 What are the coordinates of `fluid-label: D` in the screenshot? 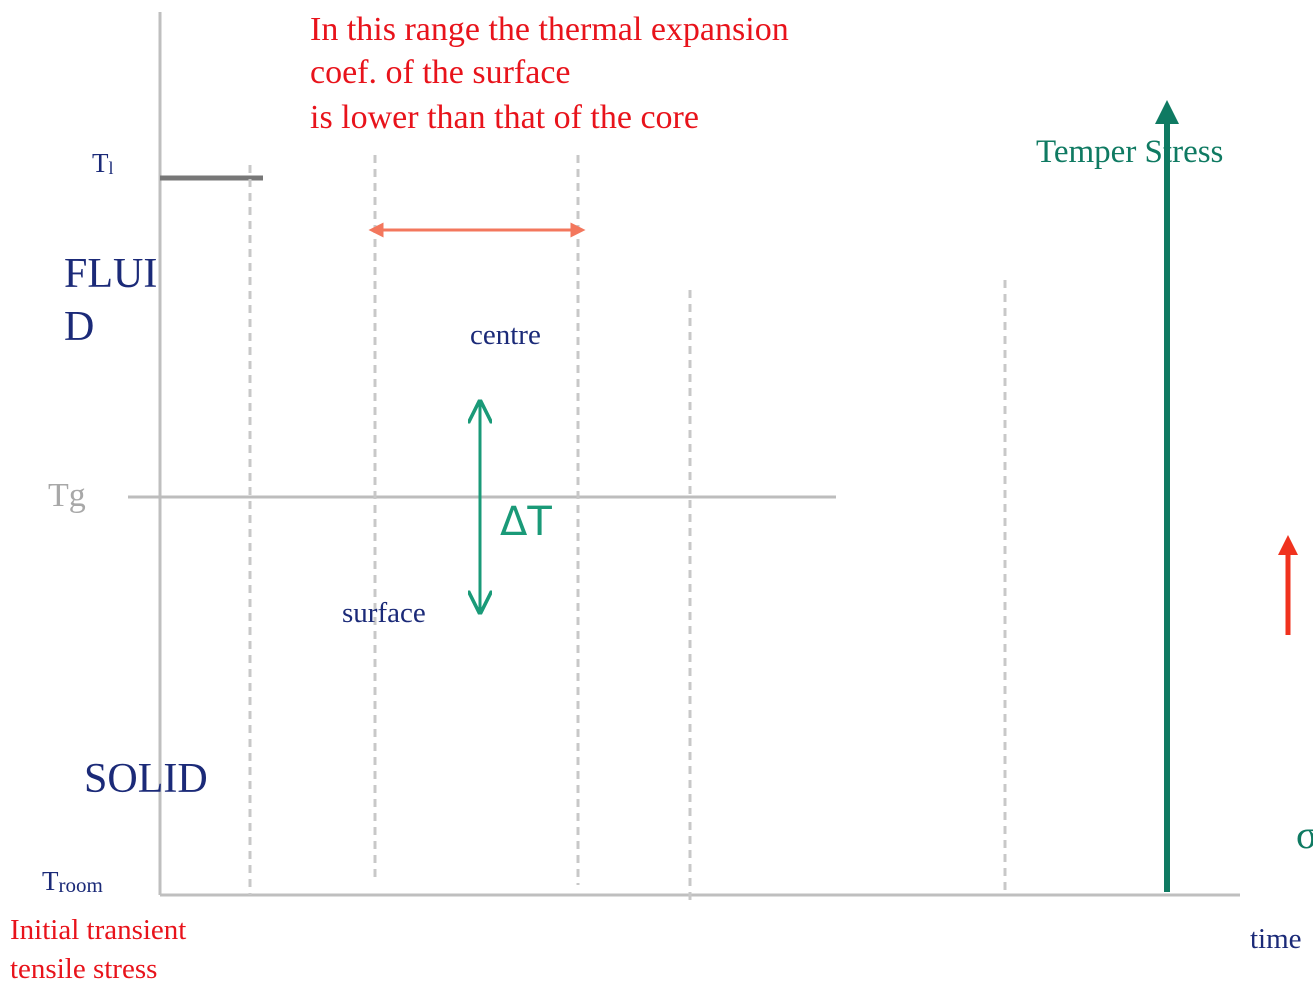 It's located at (79, 327).